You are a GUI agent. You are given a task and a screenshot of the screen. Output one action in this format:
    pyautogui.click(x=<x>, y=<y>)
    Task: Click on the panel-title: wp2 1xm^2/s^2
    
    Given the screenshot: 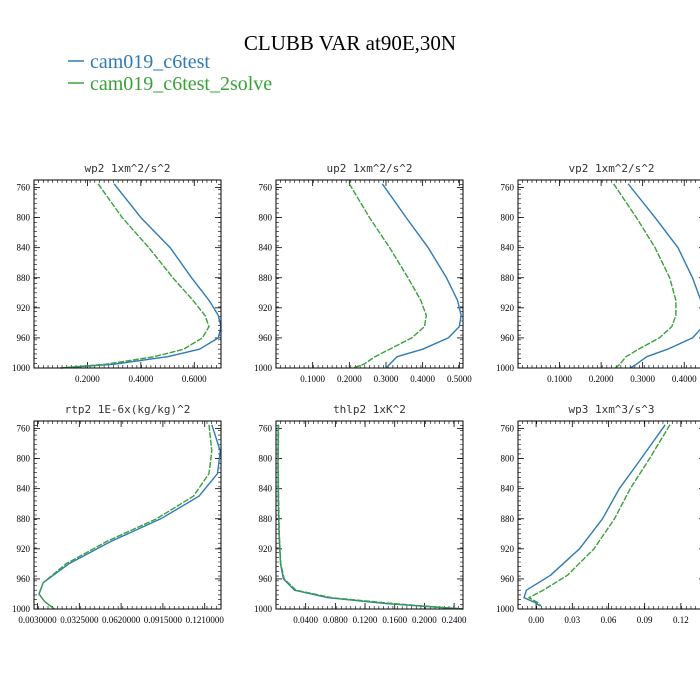 What is the action you would take?
    pyautogui.click(x=127, y=168)
    